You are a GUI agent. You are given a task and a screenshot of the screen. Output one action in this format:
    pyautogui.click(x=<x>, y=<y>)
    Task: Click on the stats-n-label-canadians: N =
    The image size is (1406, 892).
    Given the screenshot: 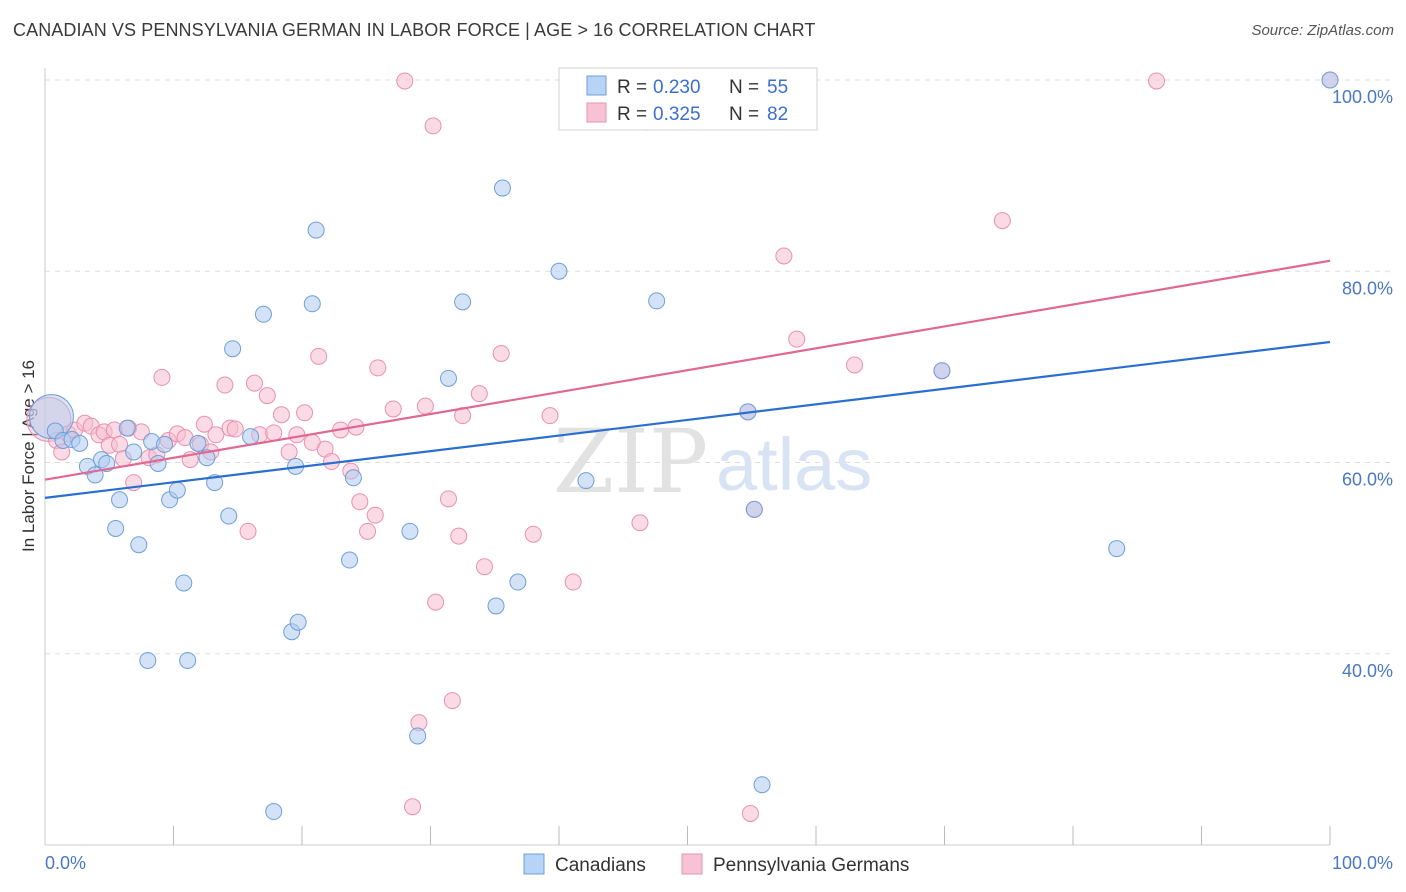 What is the action you would take?
    pyautogui.click(x=744, y=87)
    